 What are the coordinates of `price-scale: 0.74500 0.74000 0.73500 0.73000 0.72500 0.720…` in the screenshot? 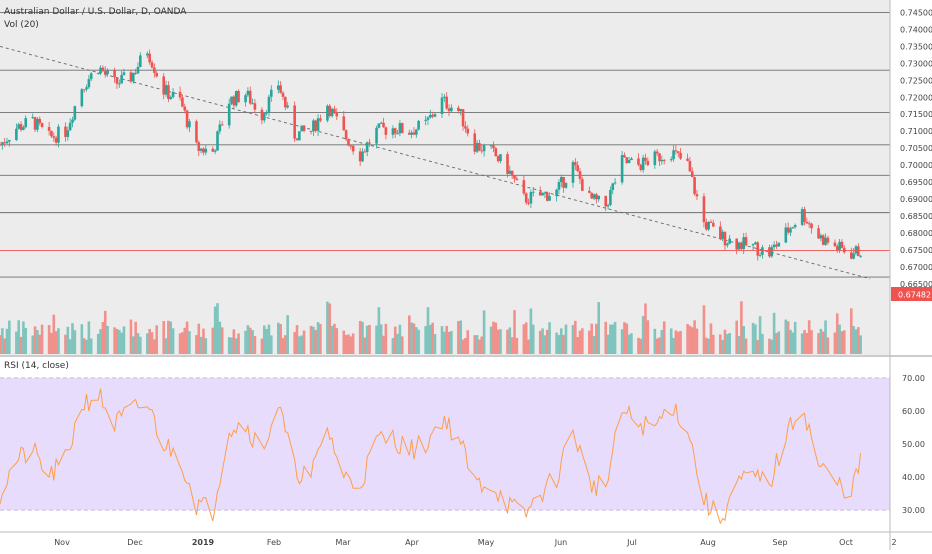 It's located at (916, 148).